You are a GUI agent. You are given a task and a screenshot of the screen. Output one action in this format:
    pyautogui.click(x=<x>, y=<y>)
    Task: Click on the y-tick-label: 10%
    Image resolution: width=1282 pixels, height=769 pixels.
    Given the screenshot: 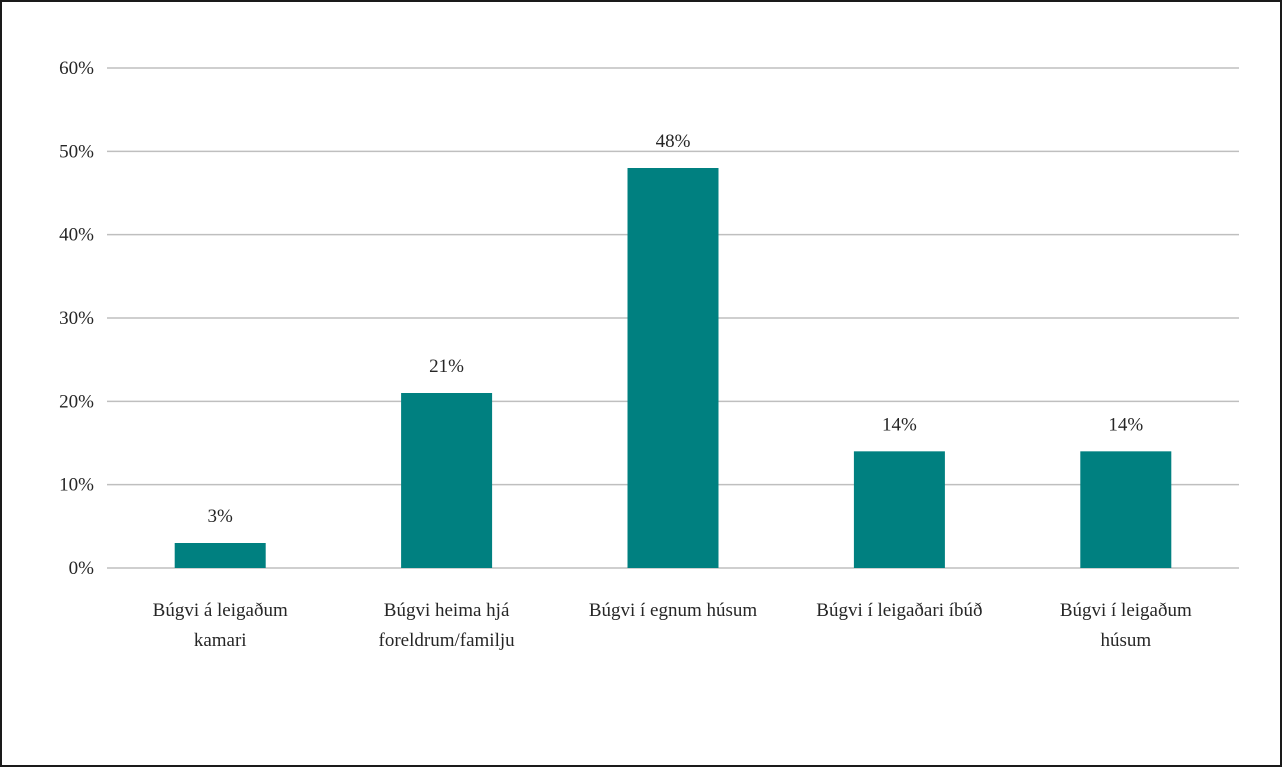 What is the action you would take?
    pyautogui.click(x=76, y=485)
    